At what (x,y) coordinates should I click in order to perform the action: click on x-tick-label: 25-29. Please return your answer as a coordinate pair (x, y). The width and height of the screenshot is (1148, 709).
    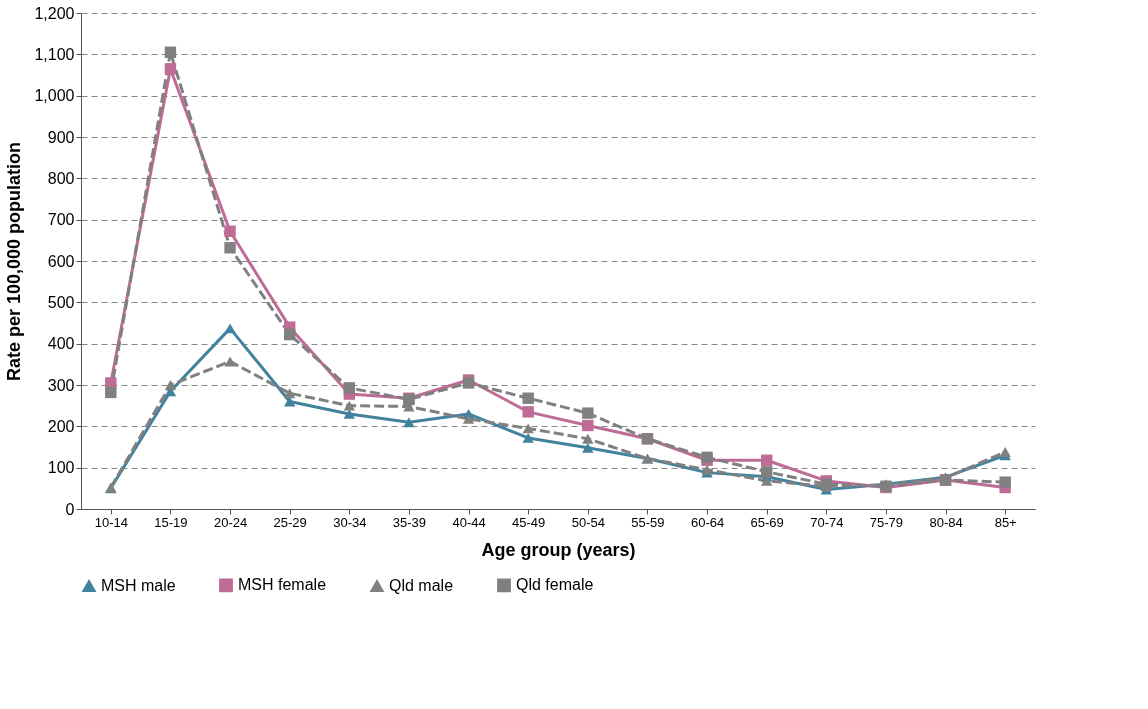
    Looking at the image, I should click on (290, 522).